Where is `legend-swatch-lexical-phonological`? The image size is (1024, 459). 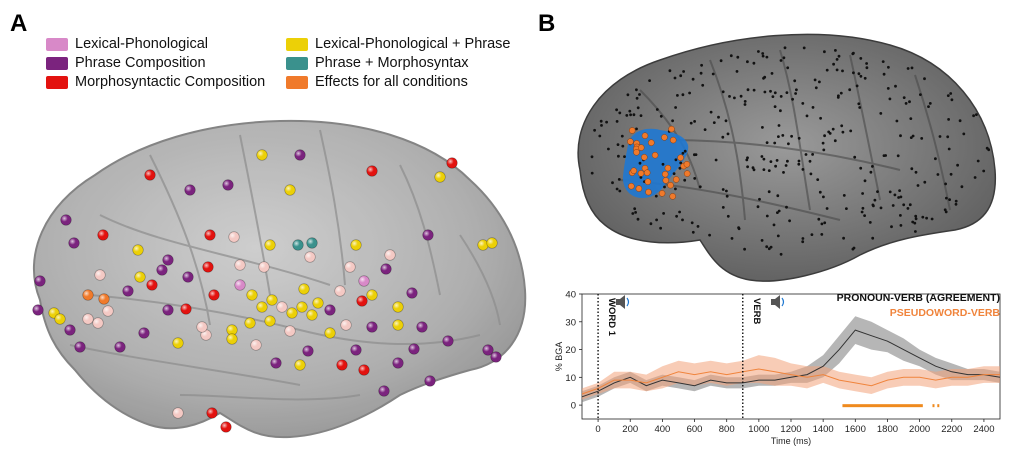
legend-swatch-lexical-phonological is located at coordinates (57, 44).